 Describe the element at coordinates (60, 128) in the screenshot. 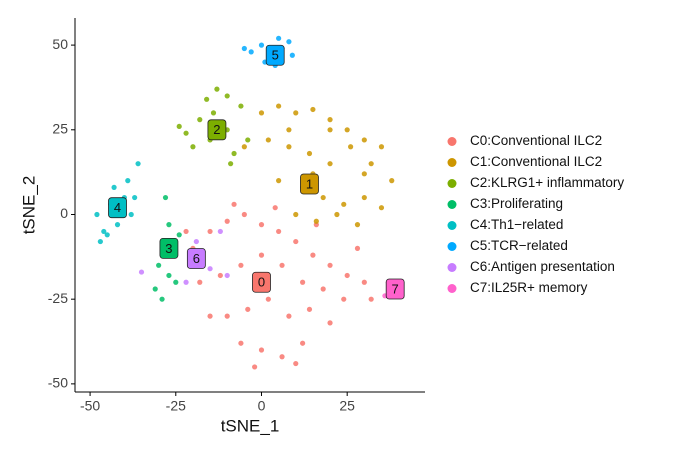

I see `y-tick-label: 25` at that location.